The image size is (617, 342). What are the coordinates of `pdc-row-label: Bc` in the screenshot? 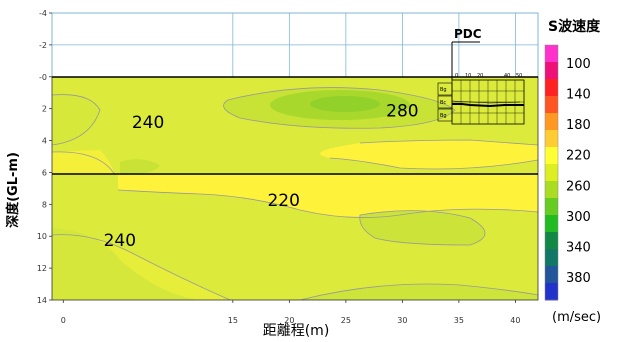 It's located at (443, 103).